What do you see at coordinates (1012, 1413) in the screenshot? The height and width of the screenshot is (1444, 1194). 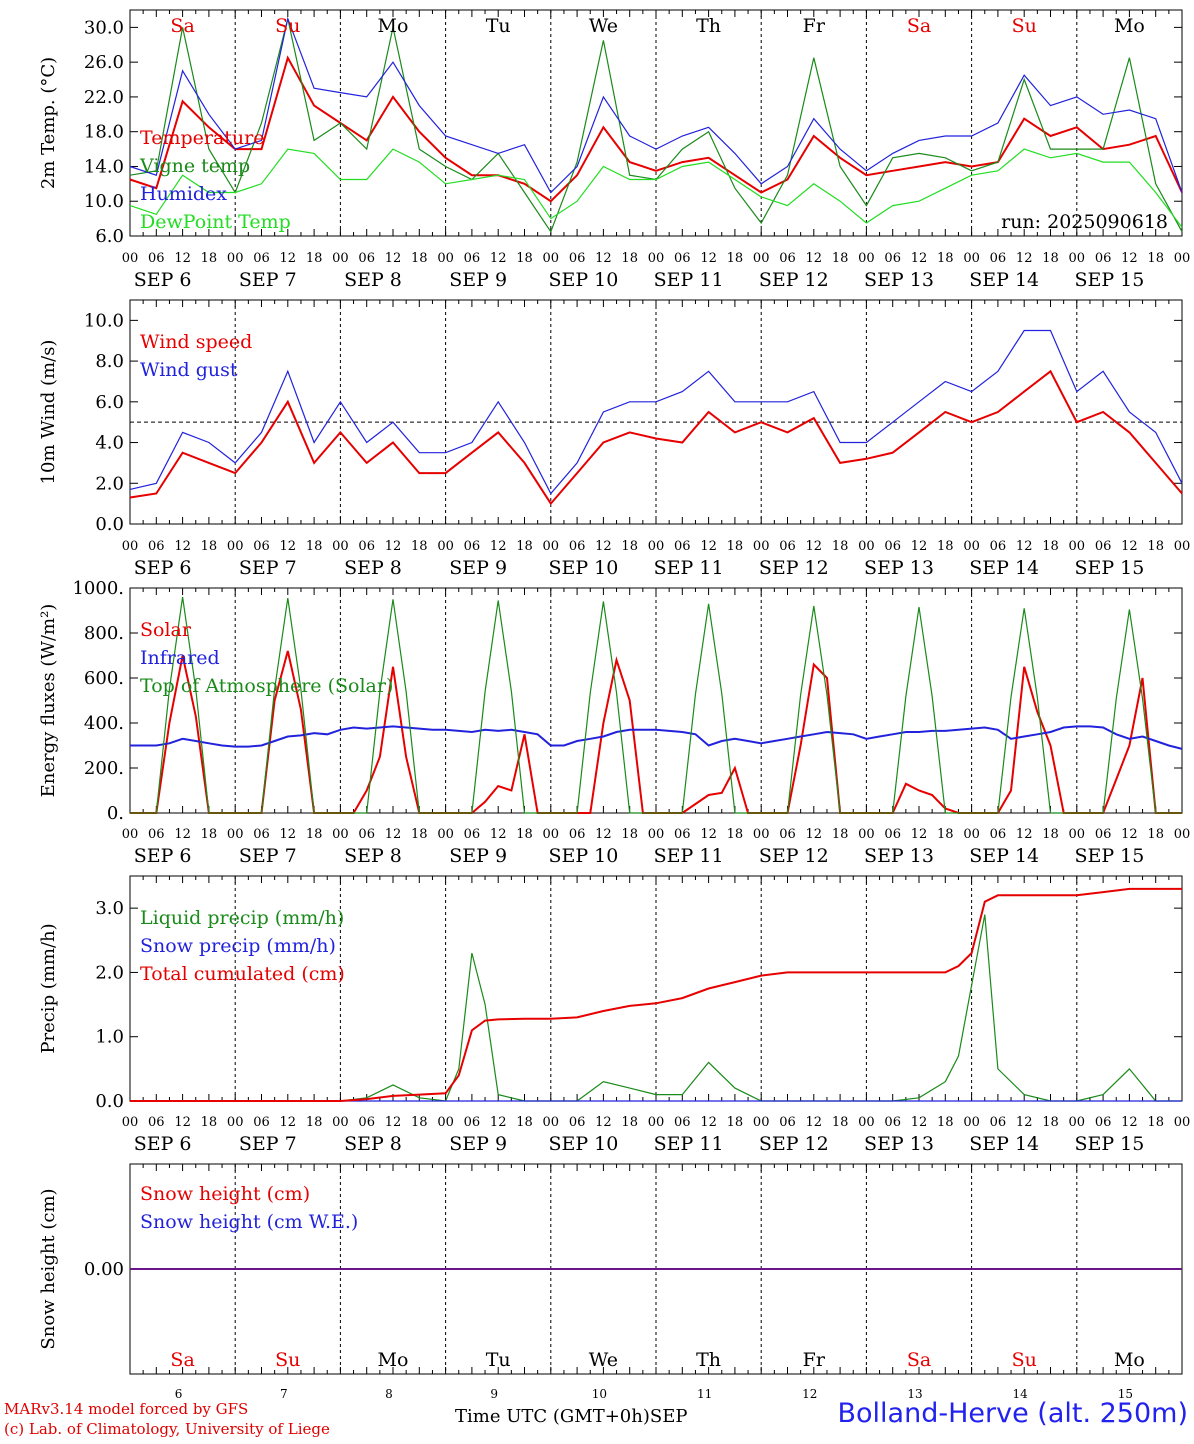 I see `station-name: Bolland-Herve (alt. 250m)` at bounding box center [1012, 1413].